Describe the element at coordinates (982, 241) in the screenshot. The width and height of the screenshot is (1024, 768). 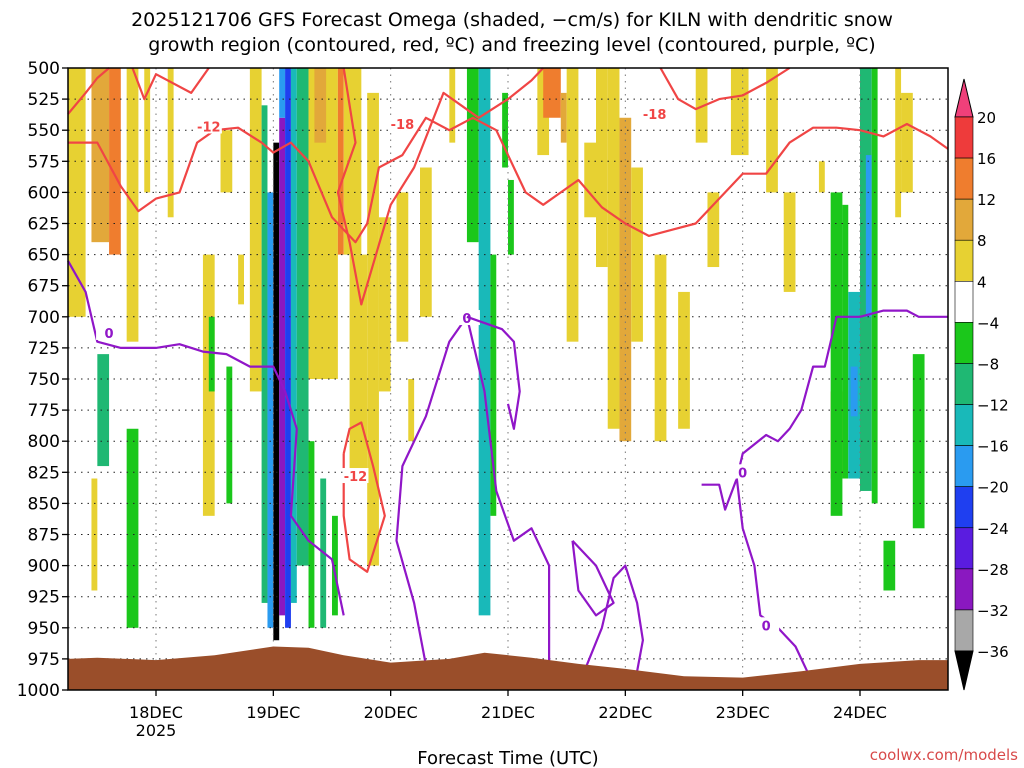
I see `colorbar-label: 8` at that location.